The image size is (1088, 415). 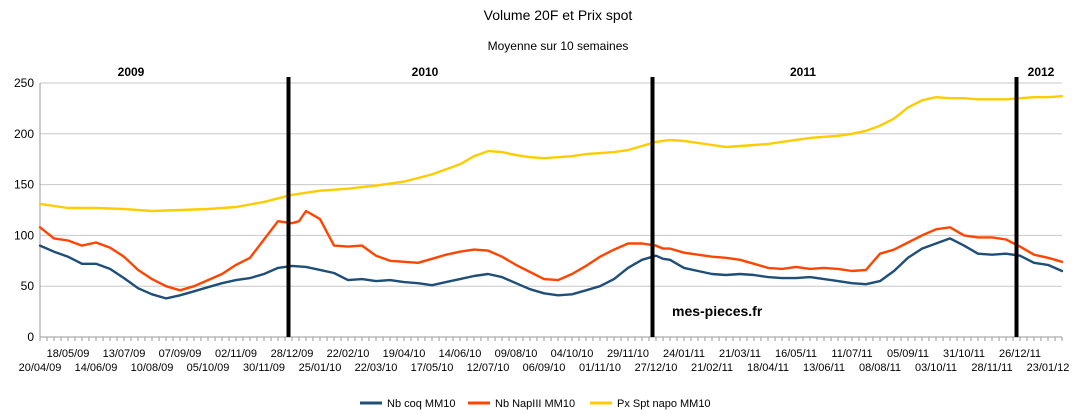 I want to click on x-tick-label: 07/09/09, so click(x=180, y=354).